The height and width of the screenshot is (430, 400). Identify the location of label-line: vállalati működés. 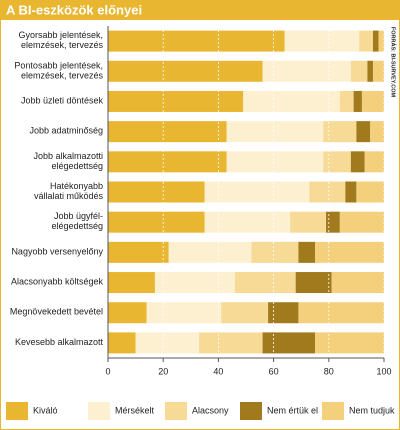
(69, 196).